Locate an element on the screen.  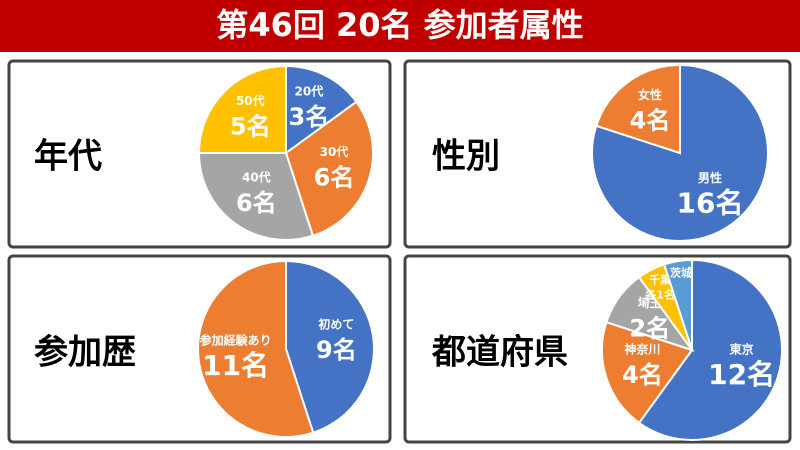
header-bar is located at coordinates (400, 26).